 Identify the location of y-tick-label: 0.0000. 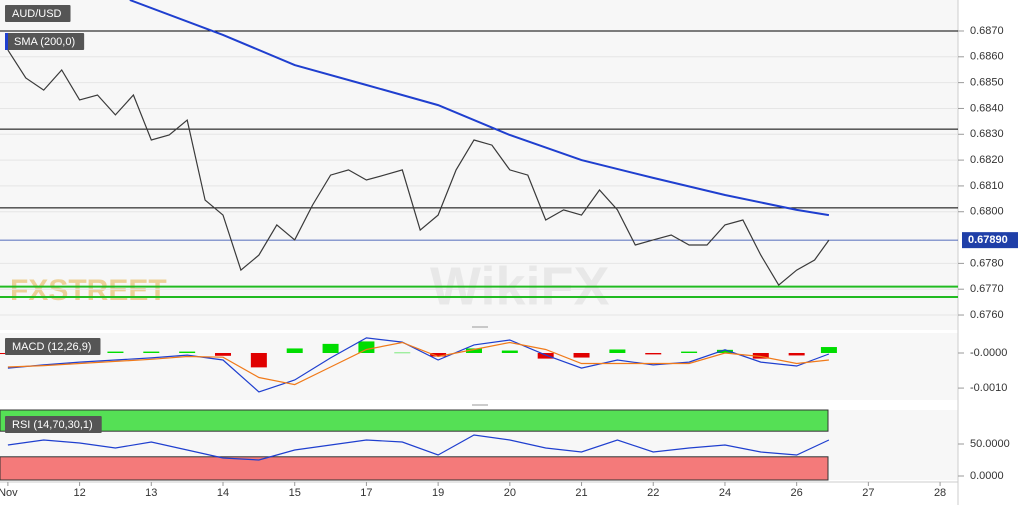
(987, 476).